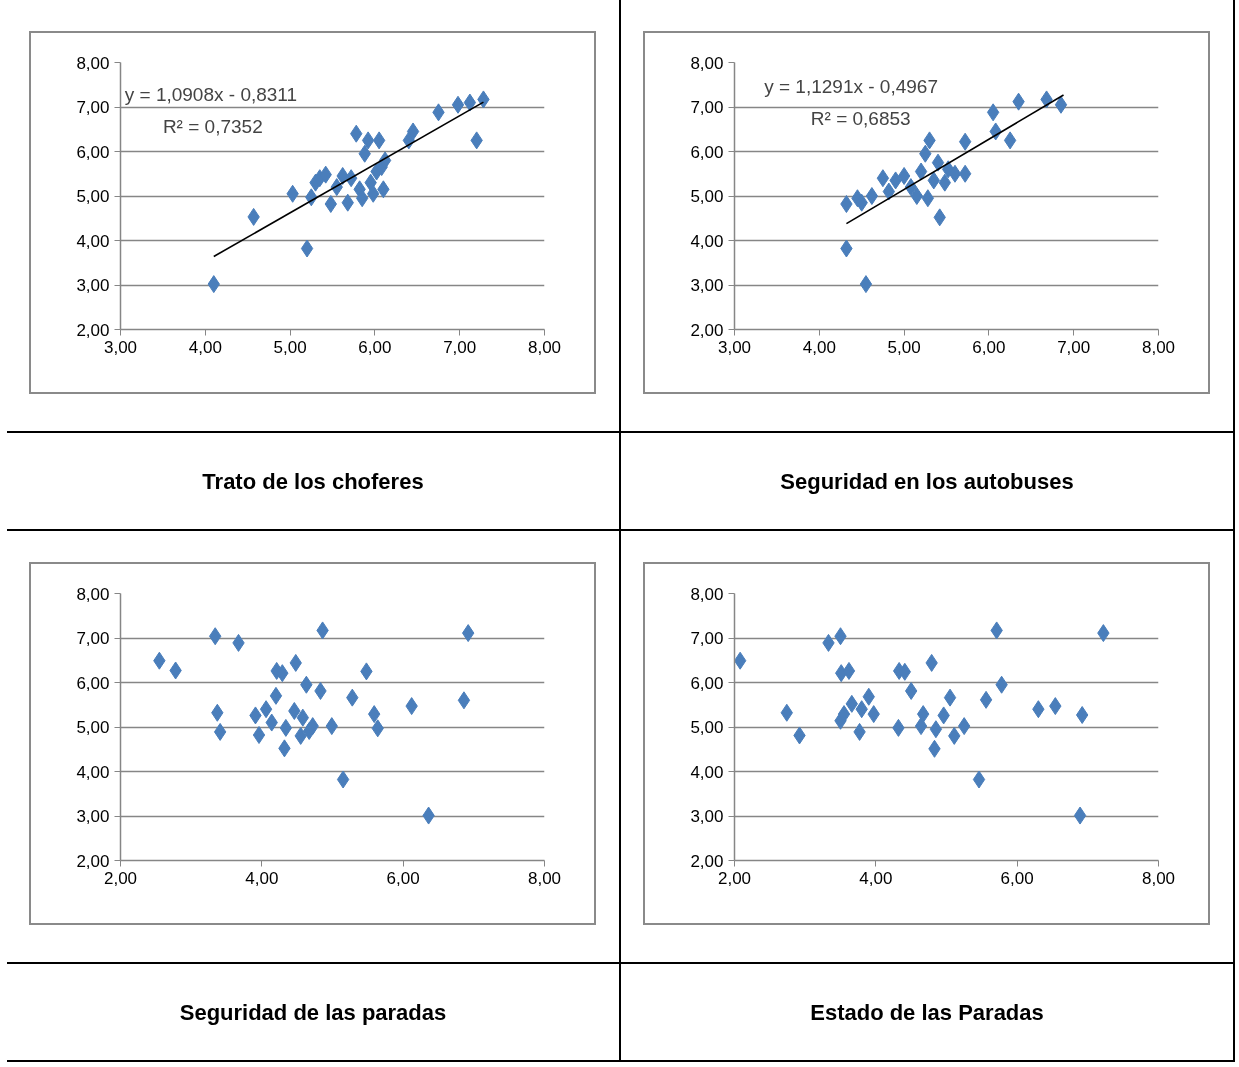 This screenshot has height=1067, width=1239. I want to click on annotation: y = 1,1291x - 0,4967, so click(851, 87).